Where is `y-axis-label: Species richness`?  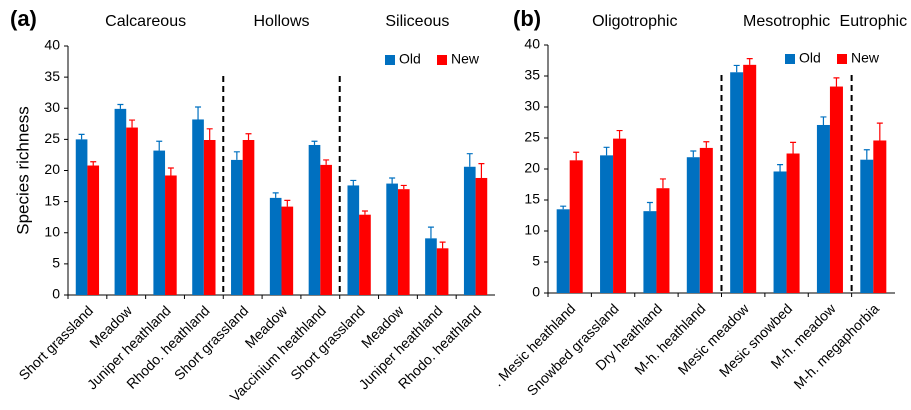
y-axis-label: Species richness is located at coordinates (22, 170).